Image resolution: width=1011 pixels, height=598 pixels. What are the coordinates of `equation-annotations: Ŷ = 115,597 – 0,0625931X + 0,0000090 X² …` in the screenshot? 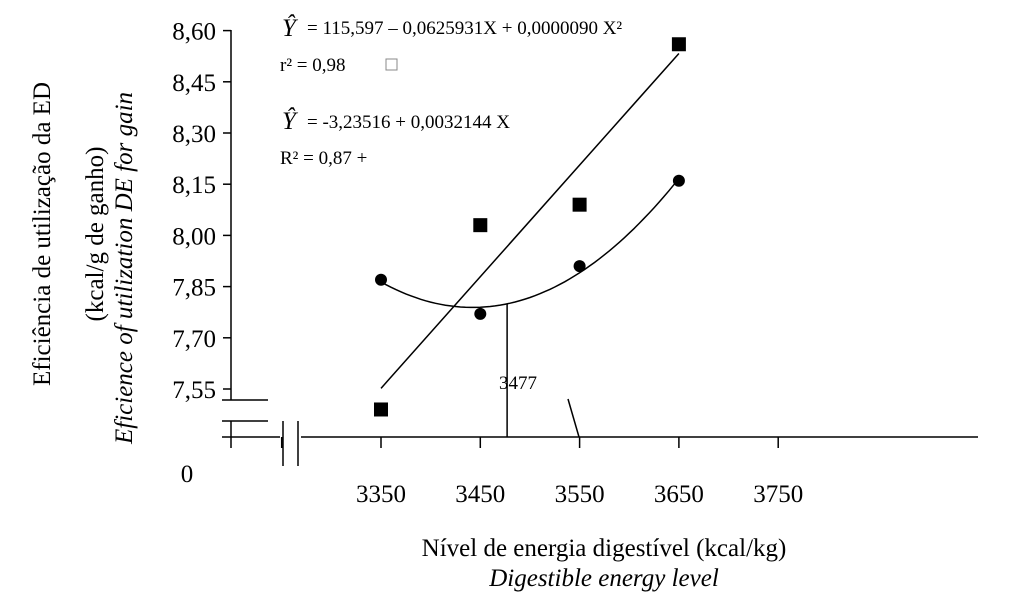 It's located at (451, 91).